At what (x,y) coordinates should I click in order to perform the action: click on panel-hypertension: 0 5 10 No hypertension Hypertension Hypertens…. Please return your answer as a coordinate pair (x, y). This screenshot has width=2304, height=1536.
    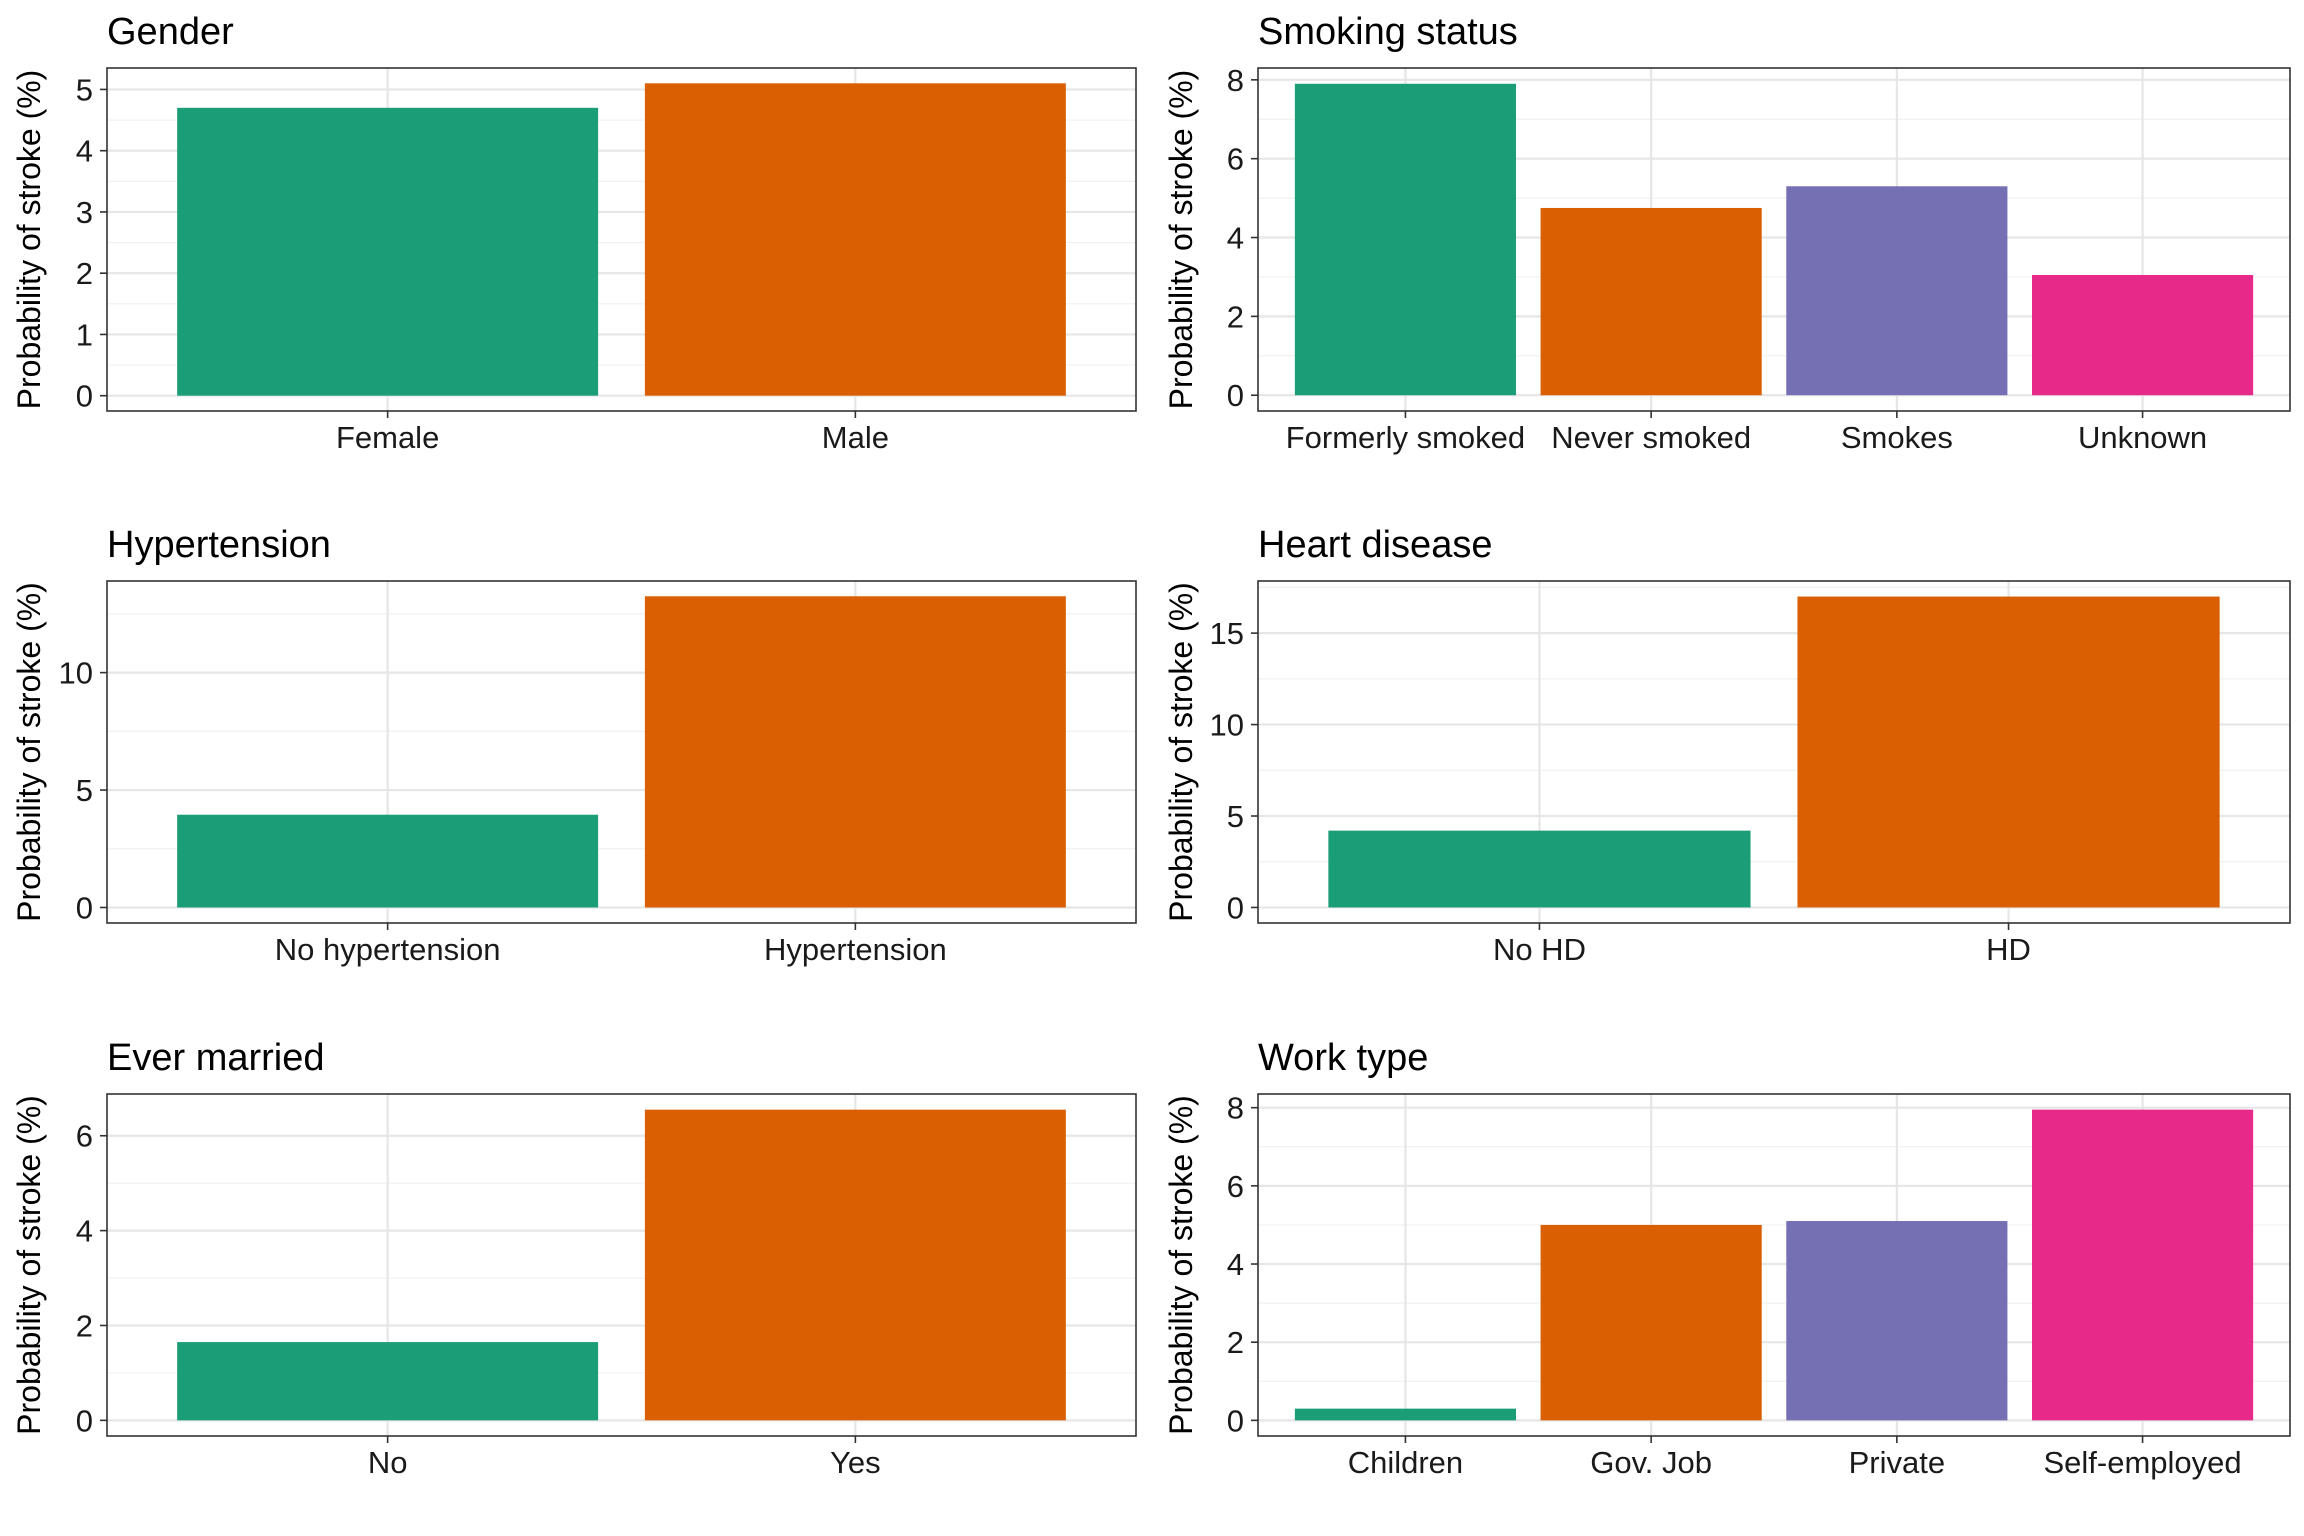
    Looking at the image, I should click on (574, 745).